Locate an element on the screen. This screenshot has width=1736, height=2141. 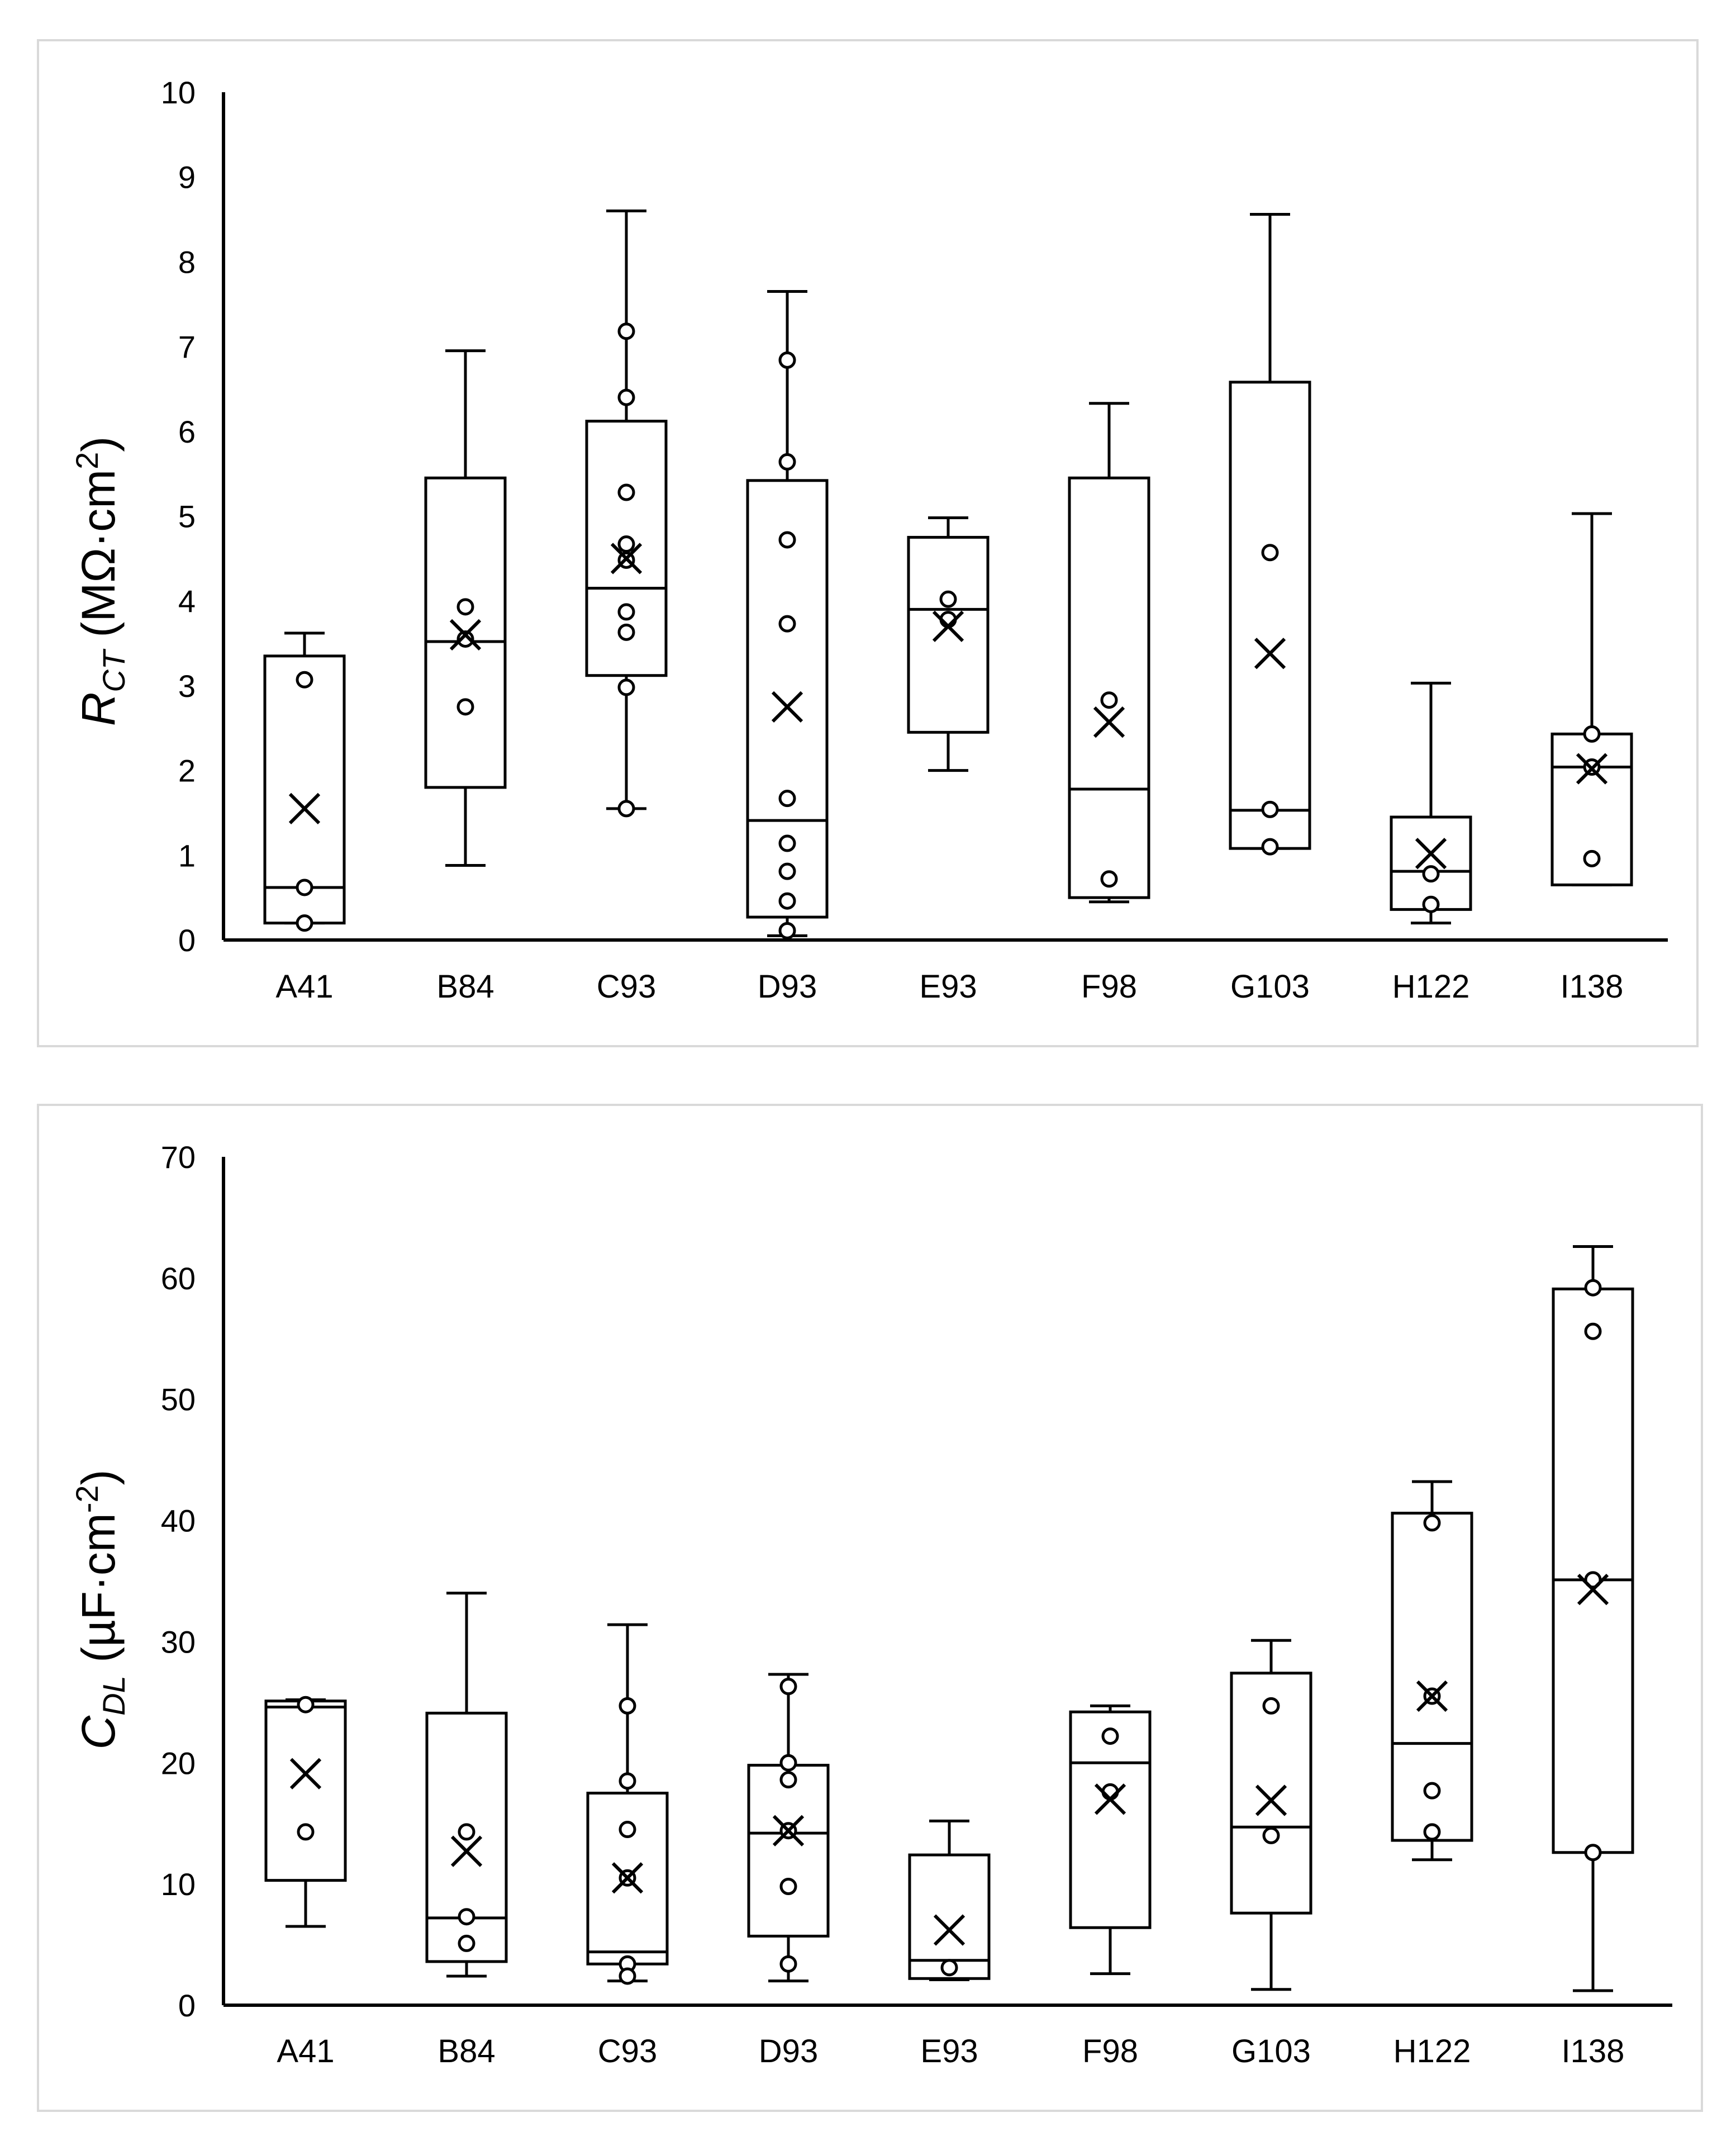
y-tick-label: 40 is located at coordinates (178, 1521).